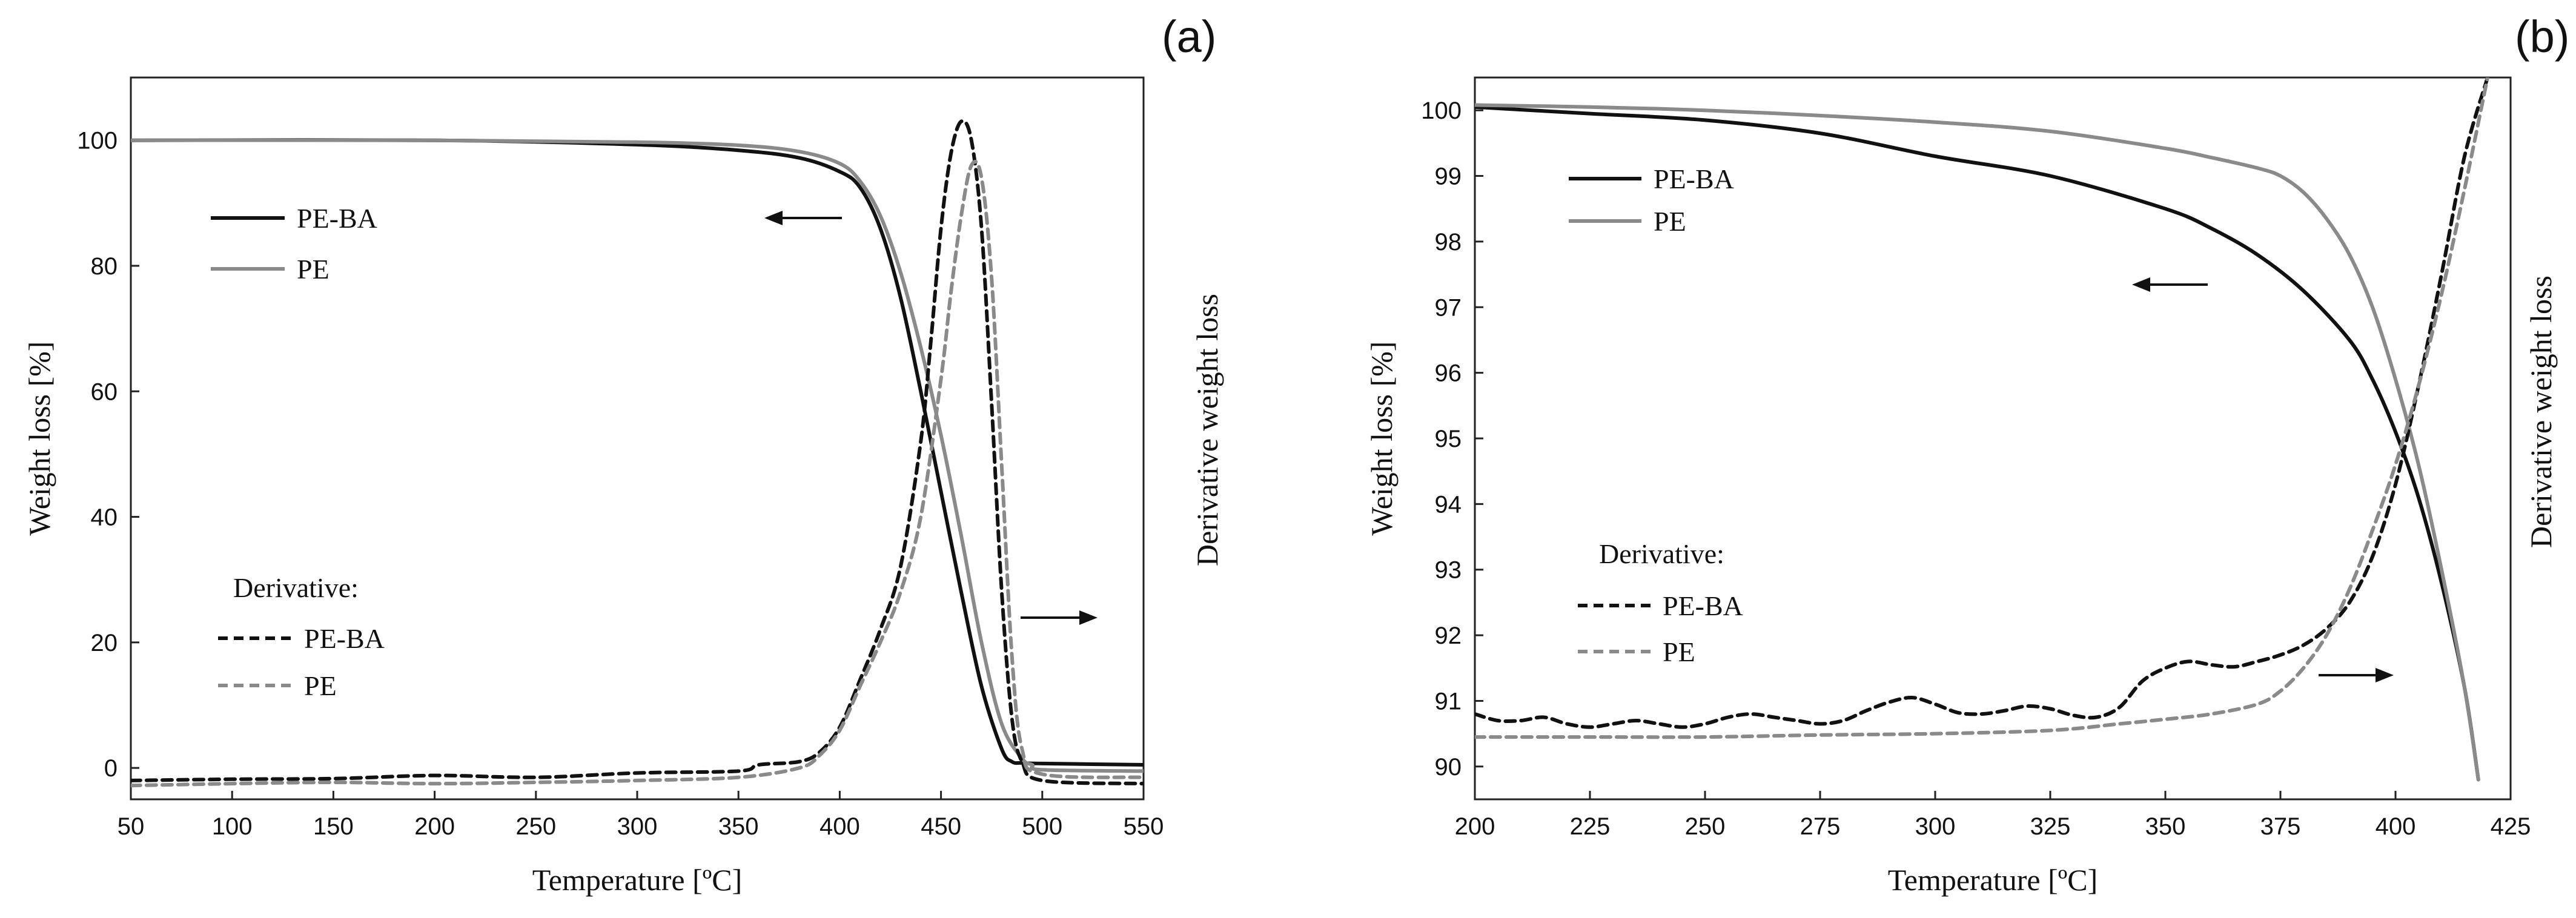  I want to click on panel-b-y-tick-label: 97, so click(1448, 307).